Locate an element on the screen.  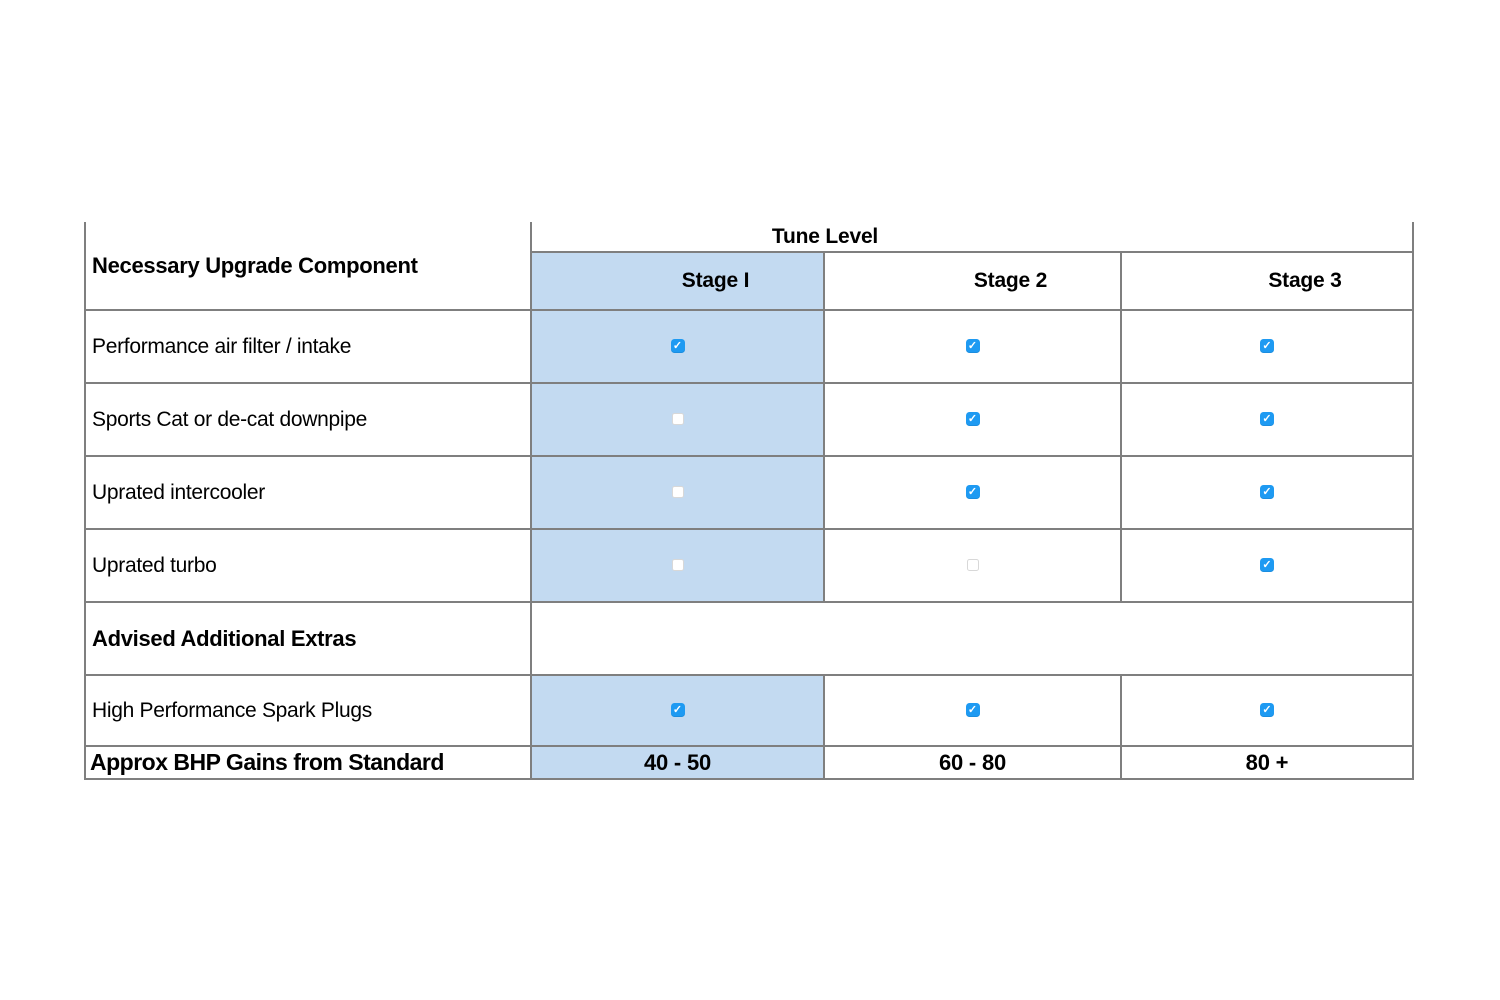
bhp-label-cell: Approx BHP Gains from Standard is located at coordinates (308, 762).